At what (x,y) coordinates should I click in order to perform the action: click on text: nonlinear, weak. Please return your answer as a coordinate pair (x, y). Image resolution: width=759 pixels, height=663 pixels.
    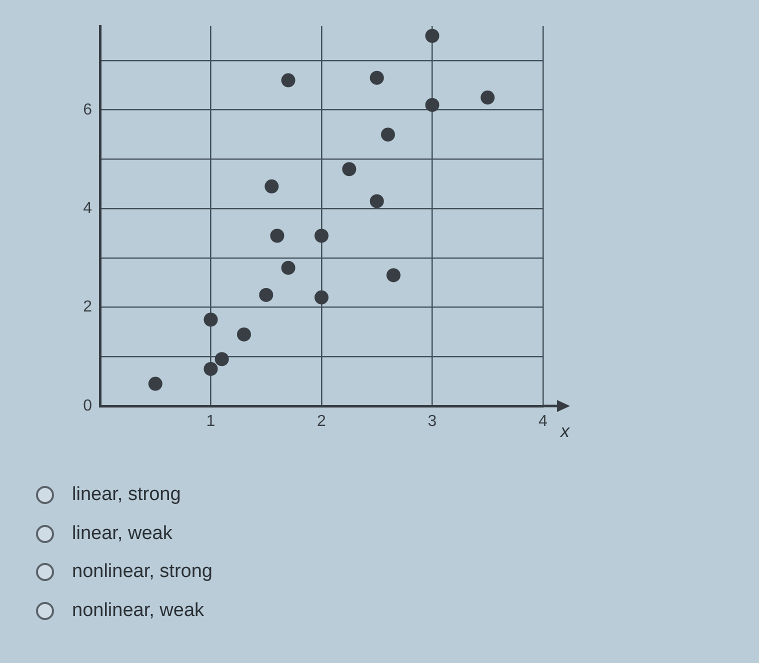
    Looking at the image, I should click on (138, 611).